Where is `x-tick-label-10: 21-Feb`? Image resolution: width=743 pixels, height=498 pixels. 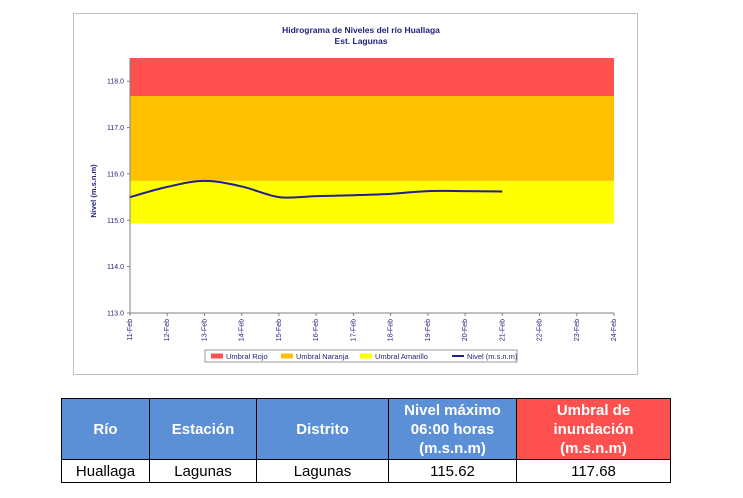
x-tick-label-10: 21-Feb is located at coordinates (502, 330).